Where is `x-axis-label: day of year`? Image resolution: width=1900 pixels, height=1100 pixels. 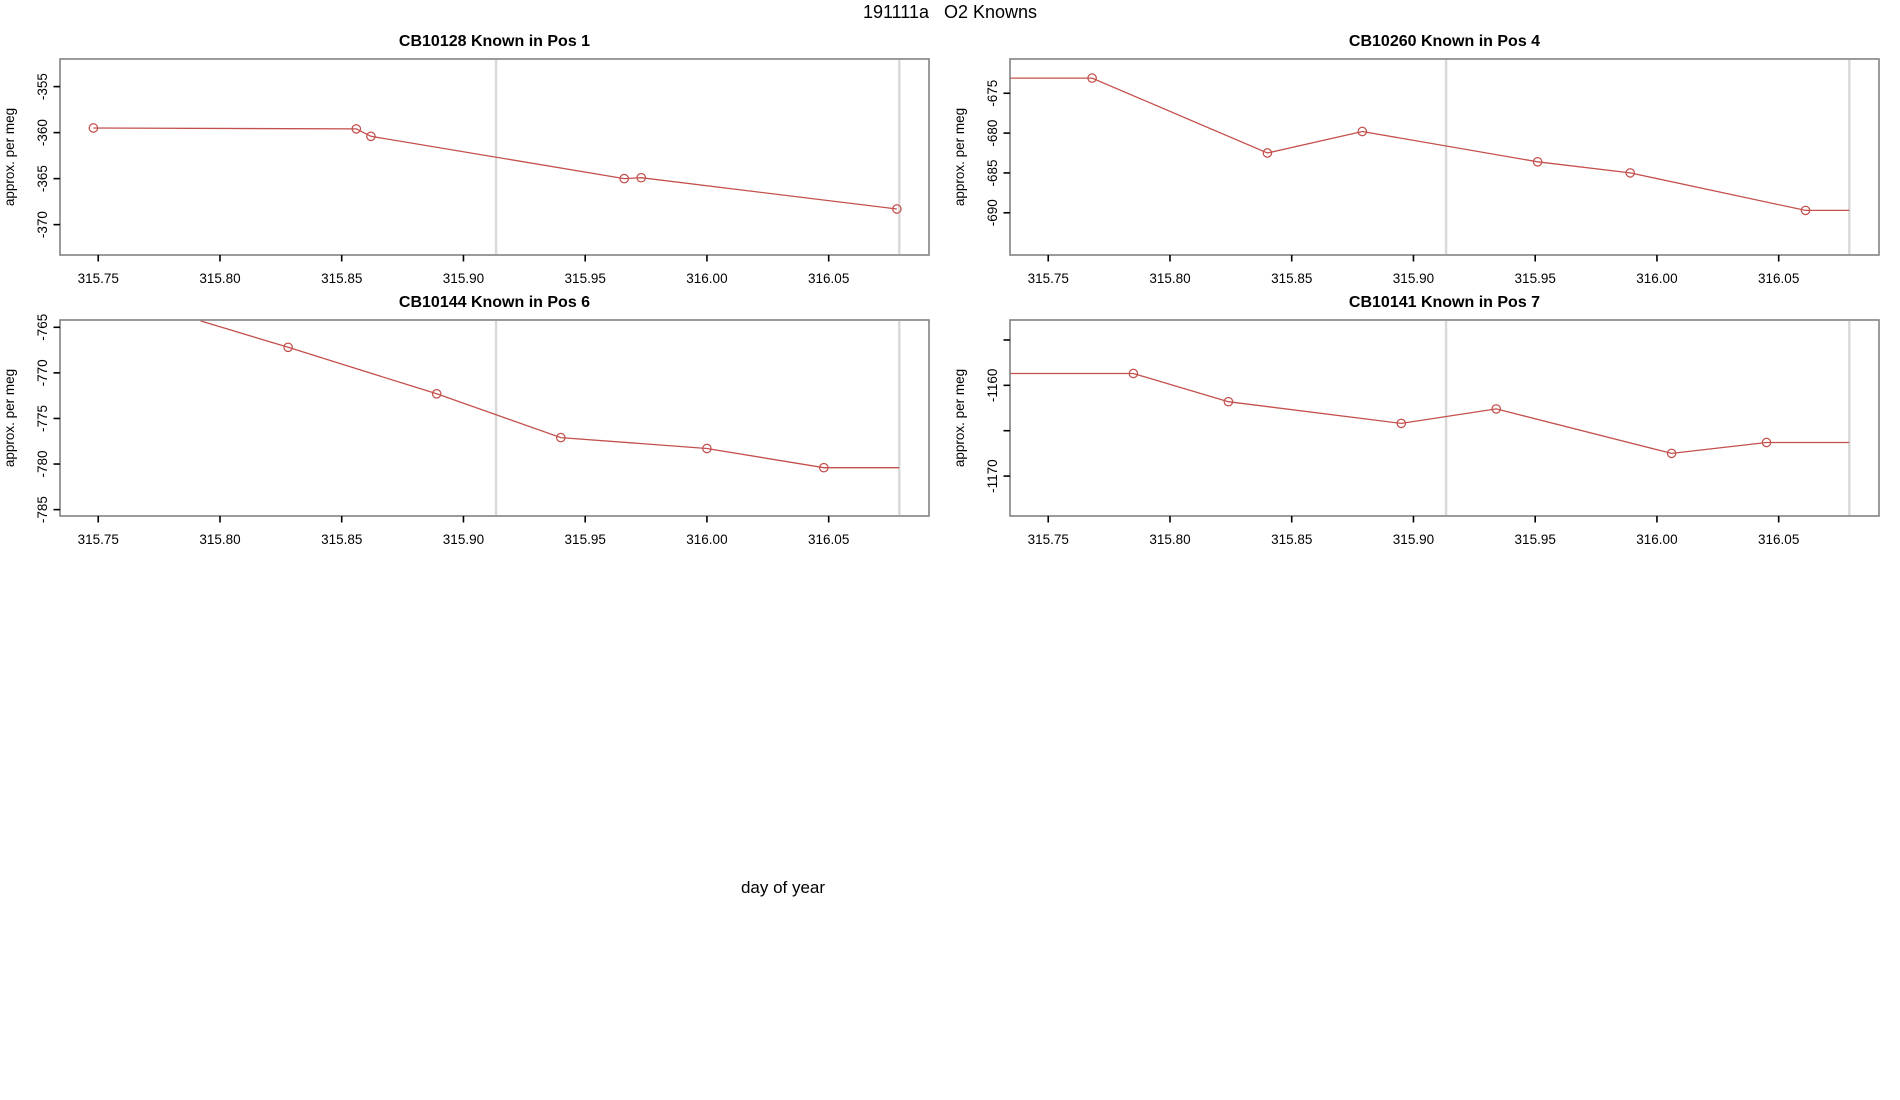 x-axis-label: day of year is located at coordinates (783, 887).